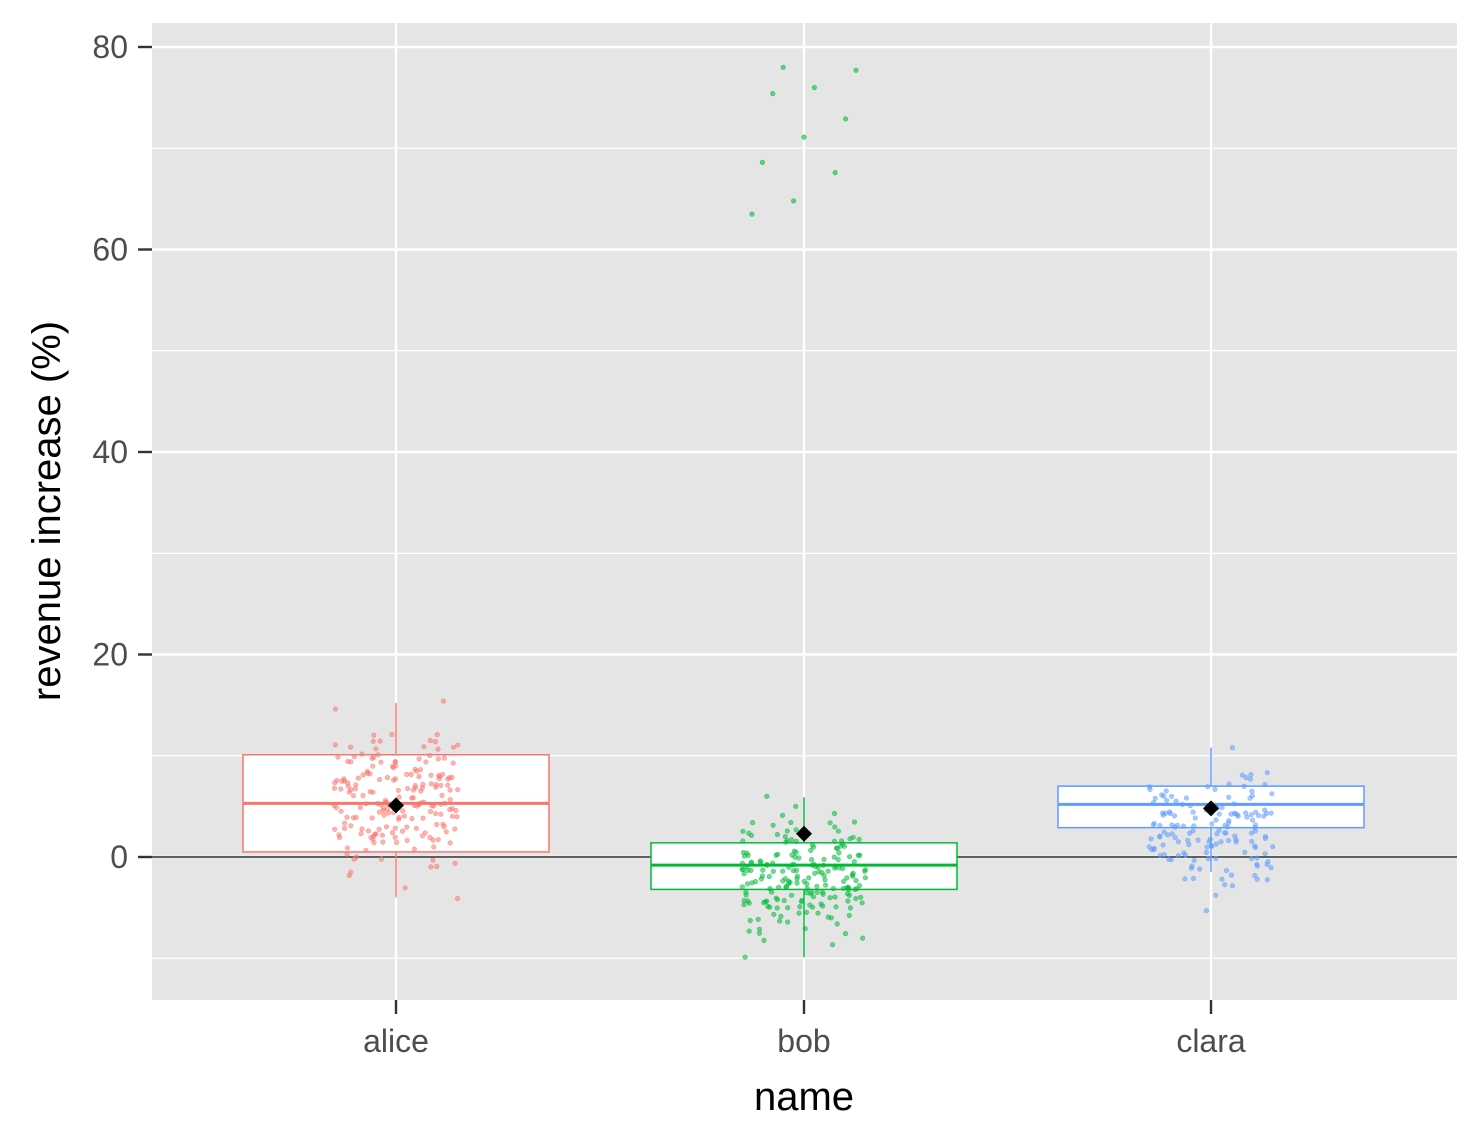  Describe the element at coordinates (804, 1029) in the screenshot. I see `x-axis: alice bob clara` at that location.